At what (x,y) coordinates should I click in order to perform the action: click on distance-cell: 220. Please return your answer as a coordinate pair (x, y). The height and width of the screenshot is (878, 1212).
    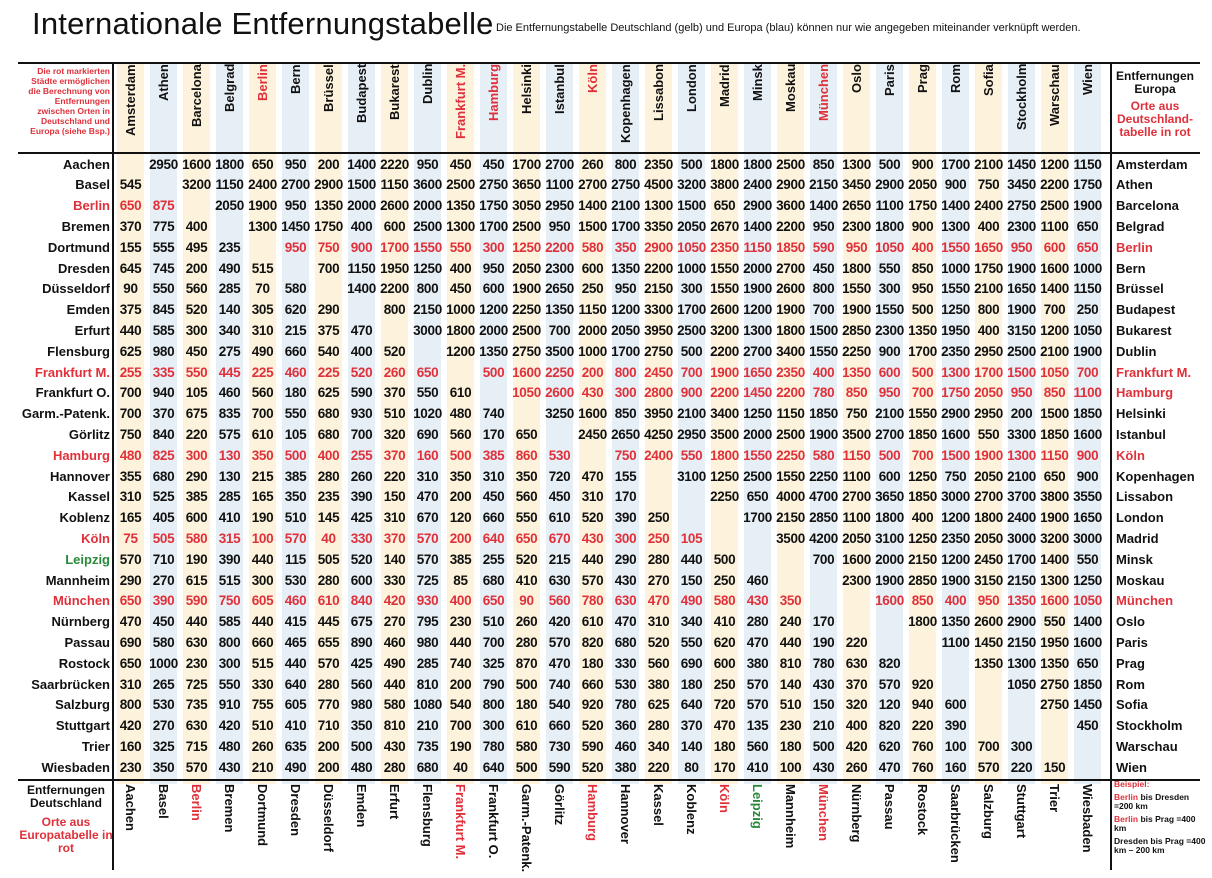
    Looking at the image, I should click on (922, 726).